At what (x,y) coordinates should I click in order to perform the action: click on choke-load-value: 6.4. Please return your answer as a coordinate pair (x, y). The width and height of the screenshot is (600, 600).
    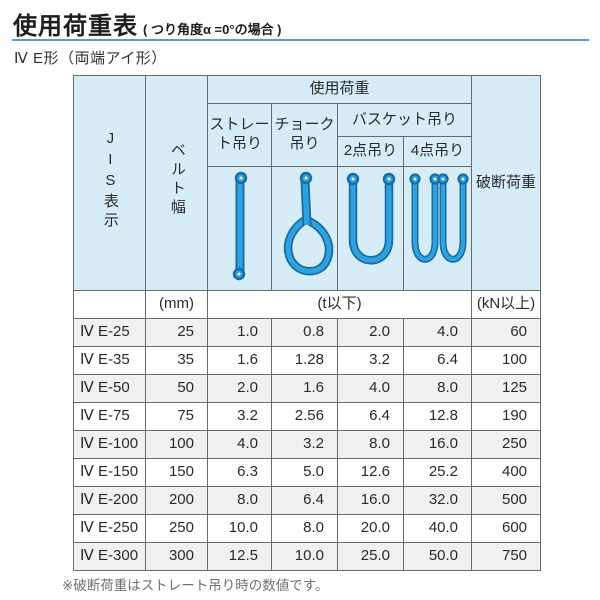
    Looking at the image, I should click on (304, 500).